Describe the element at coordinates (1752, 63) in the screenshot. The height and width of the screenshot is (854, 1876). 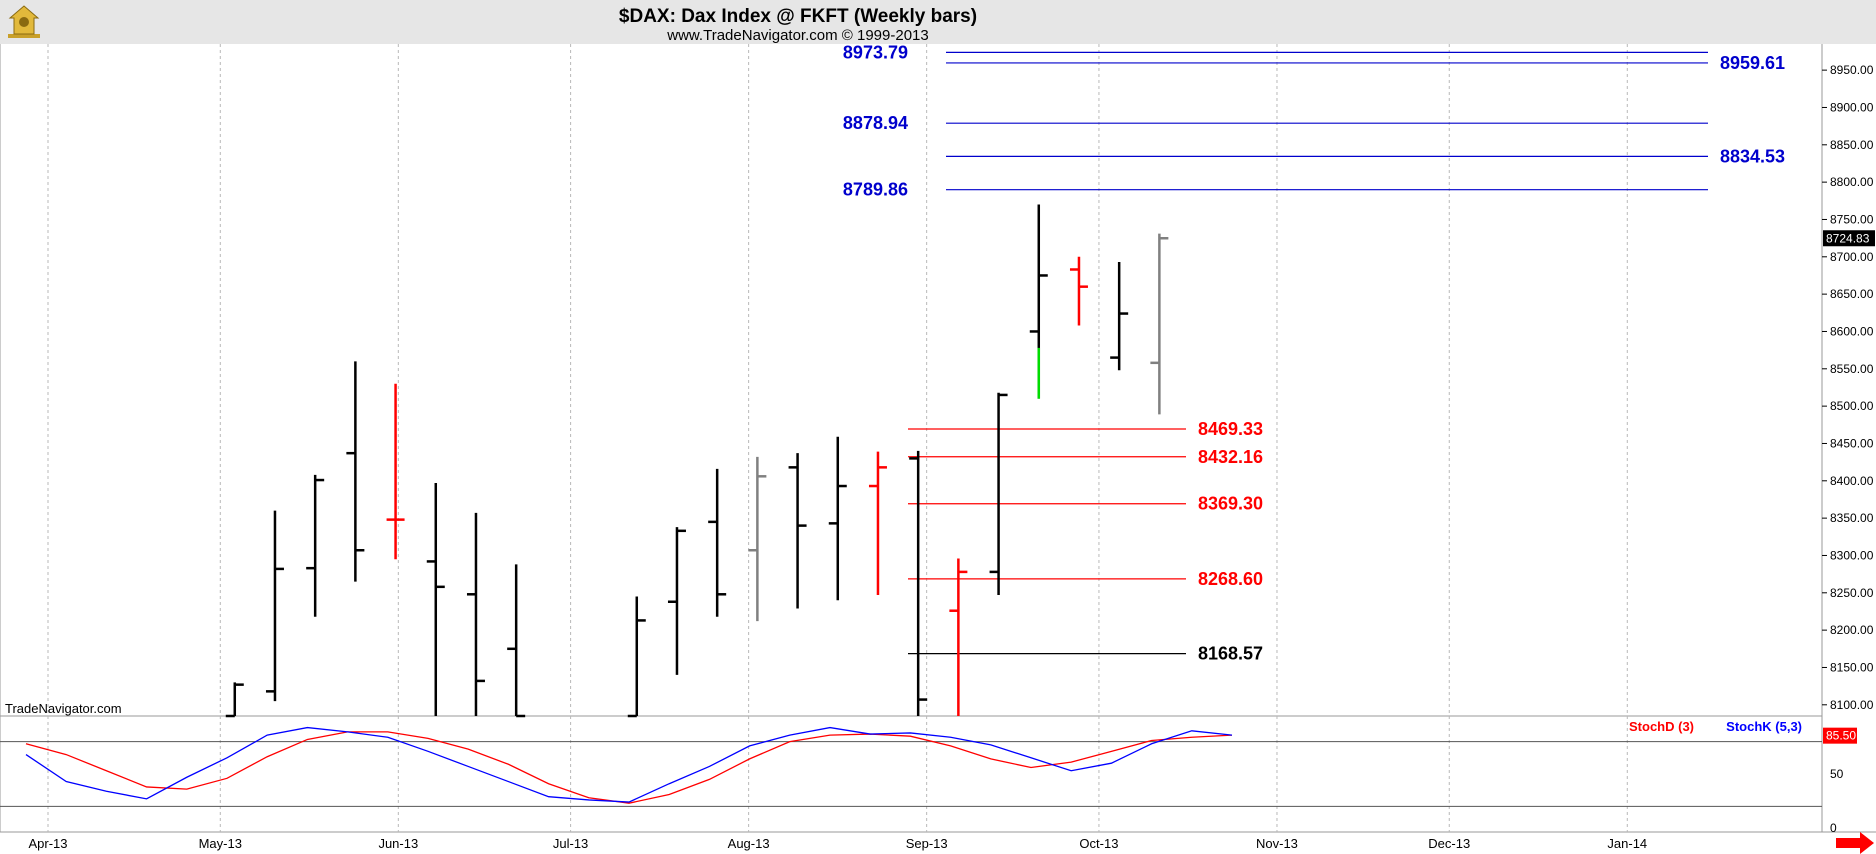
I see `level-label: 8959.61` at that location.